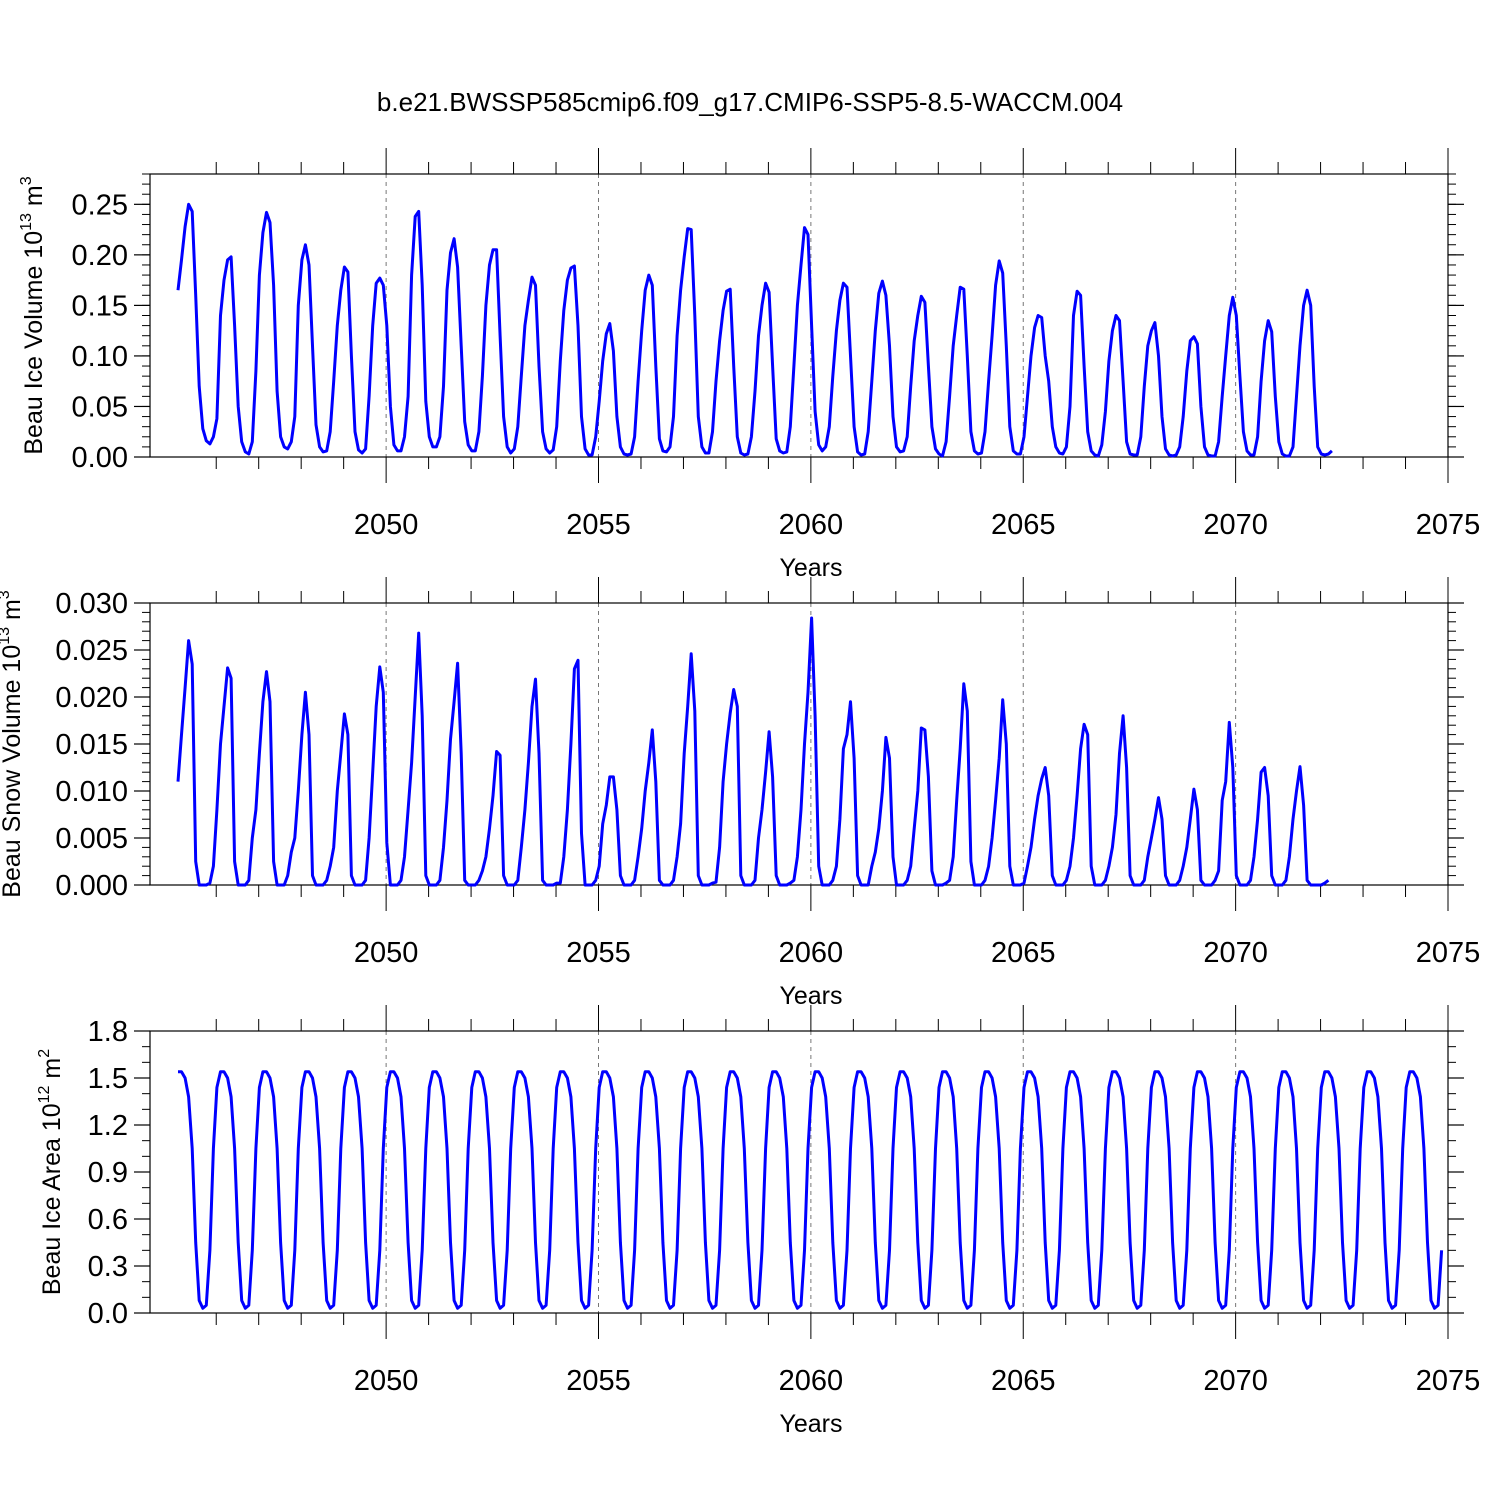 This screenshot has width=1500, height=1500. Describe the element at coordinates (108, 1173) in the screenshot. I see `y-tick-label: 0.9` at that location.